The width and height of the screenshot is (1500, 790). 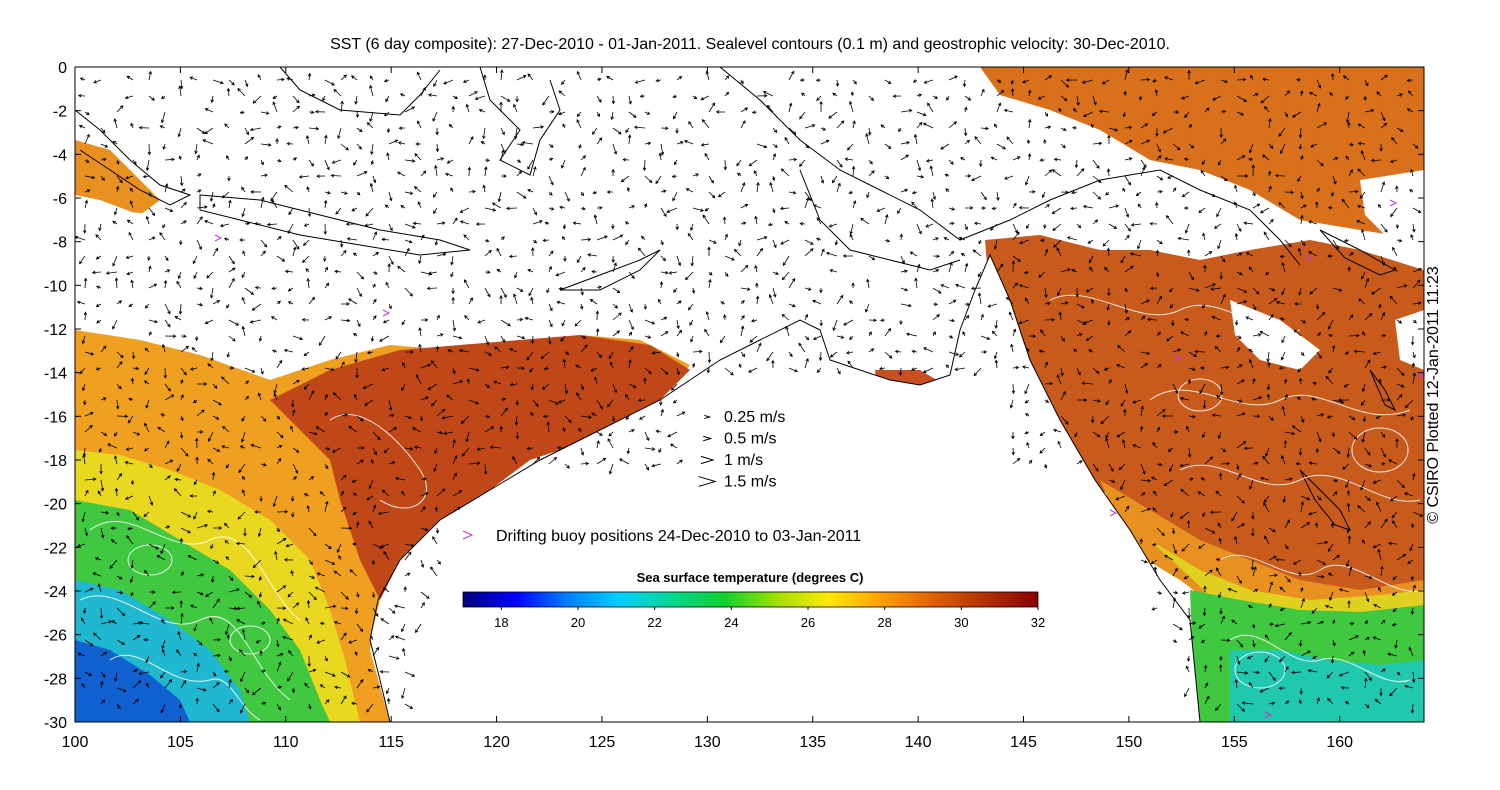 I want to click on velocity-legend-label: 0.5 m/s, so click(x=750, y=439).